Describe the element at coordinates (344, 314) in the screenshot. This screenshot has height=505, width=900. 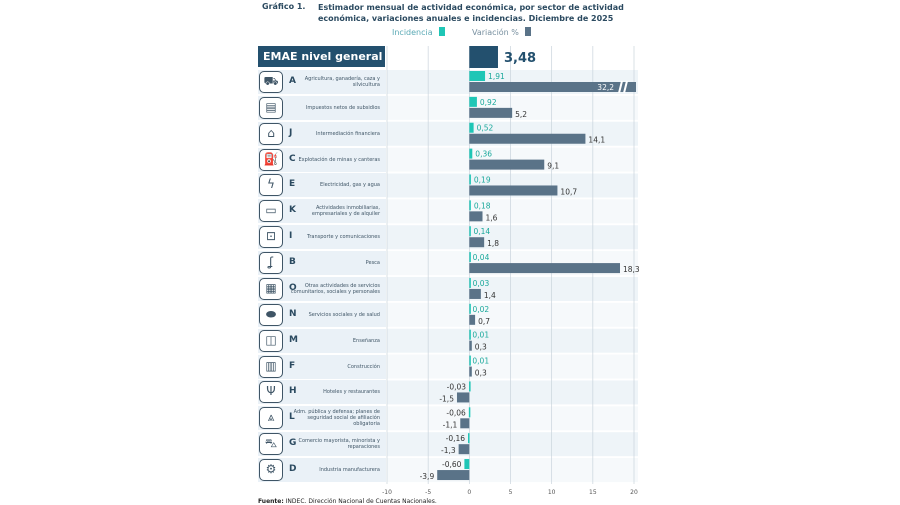
I see `category-label: Servicios sociales y de salud` at that location.